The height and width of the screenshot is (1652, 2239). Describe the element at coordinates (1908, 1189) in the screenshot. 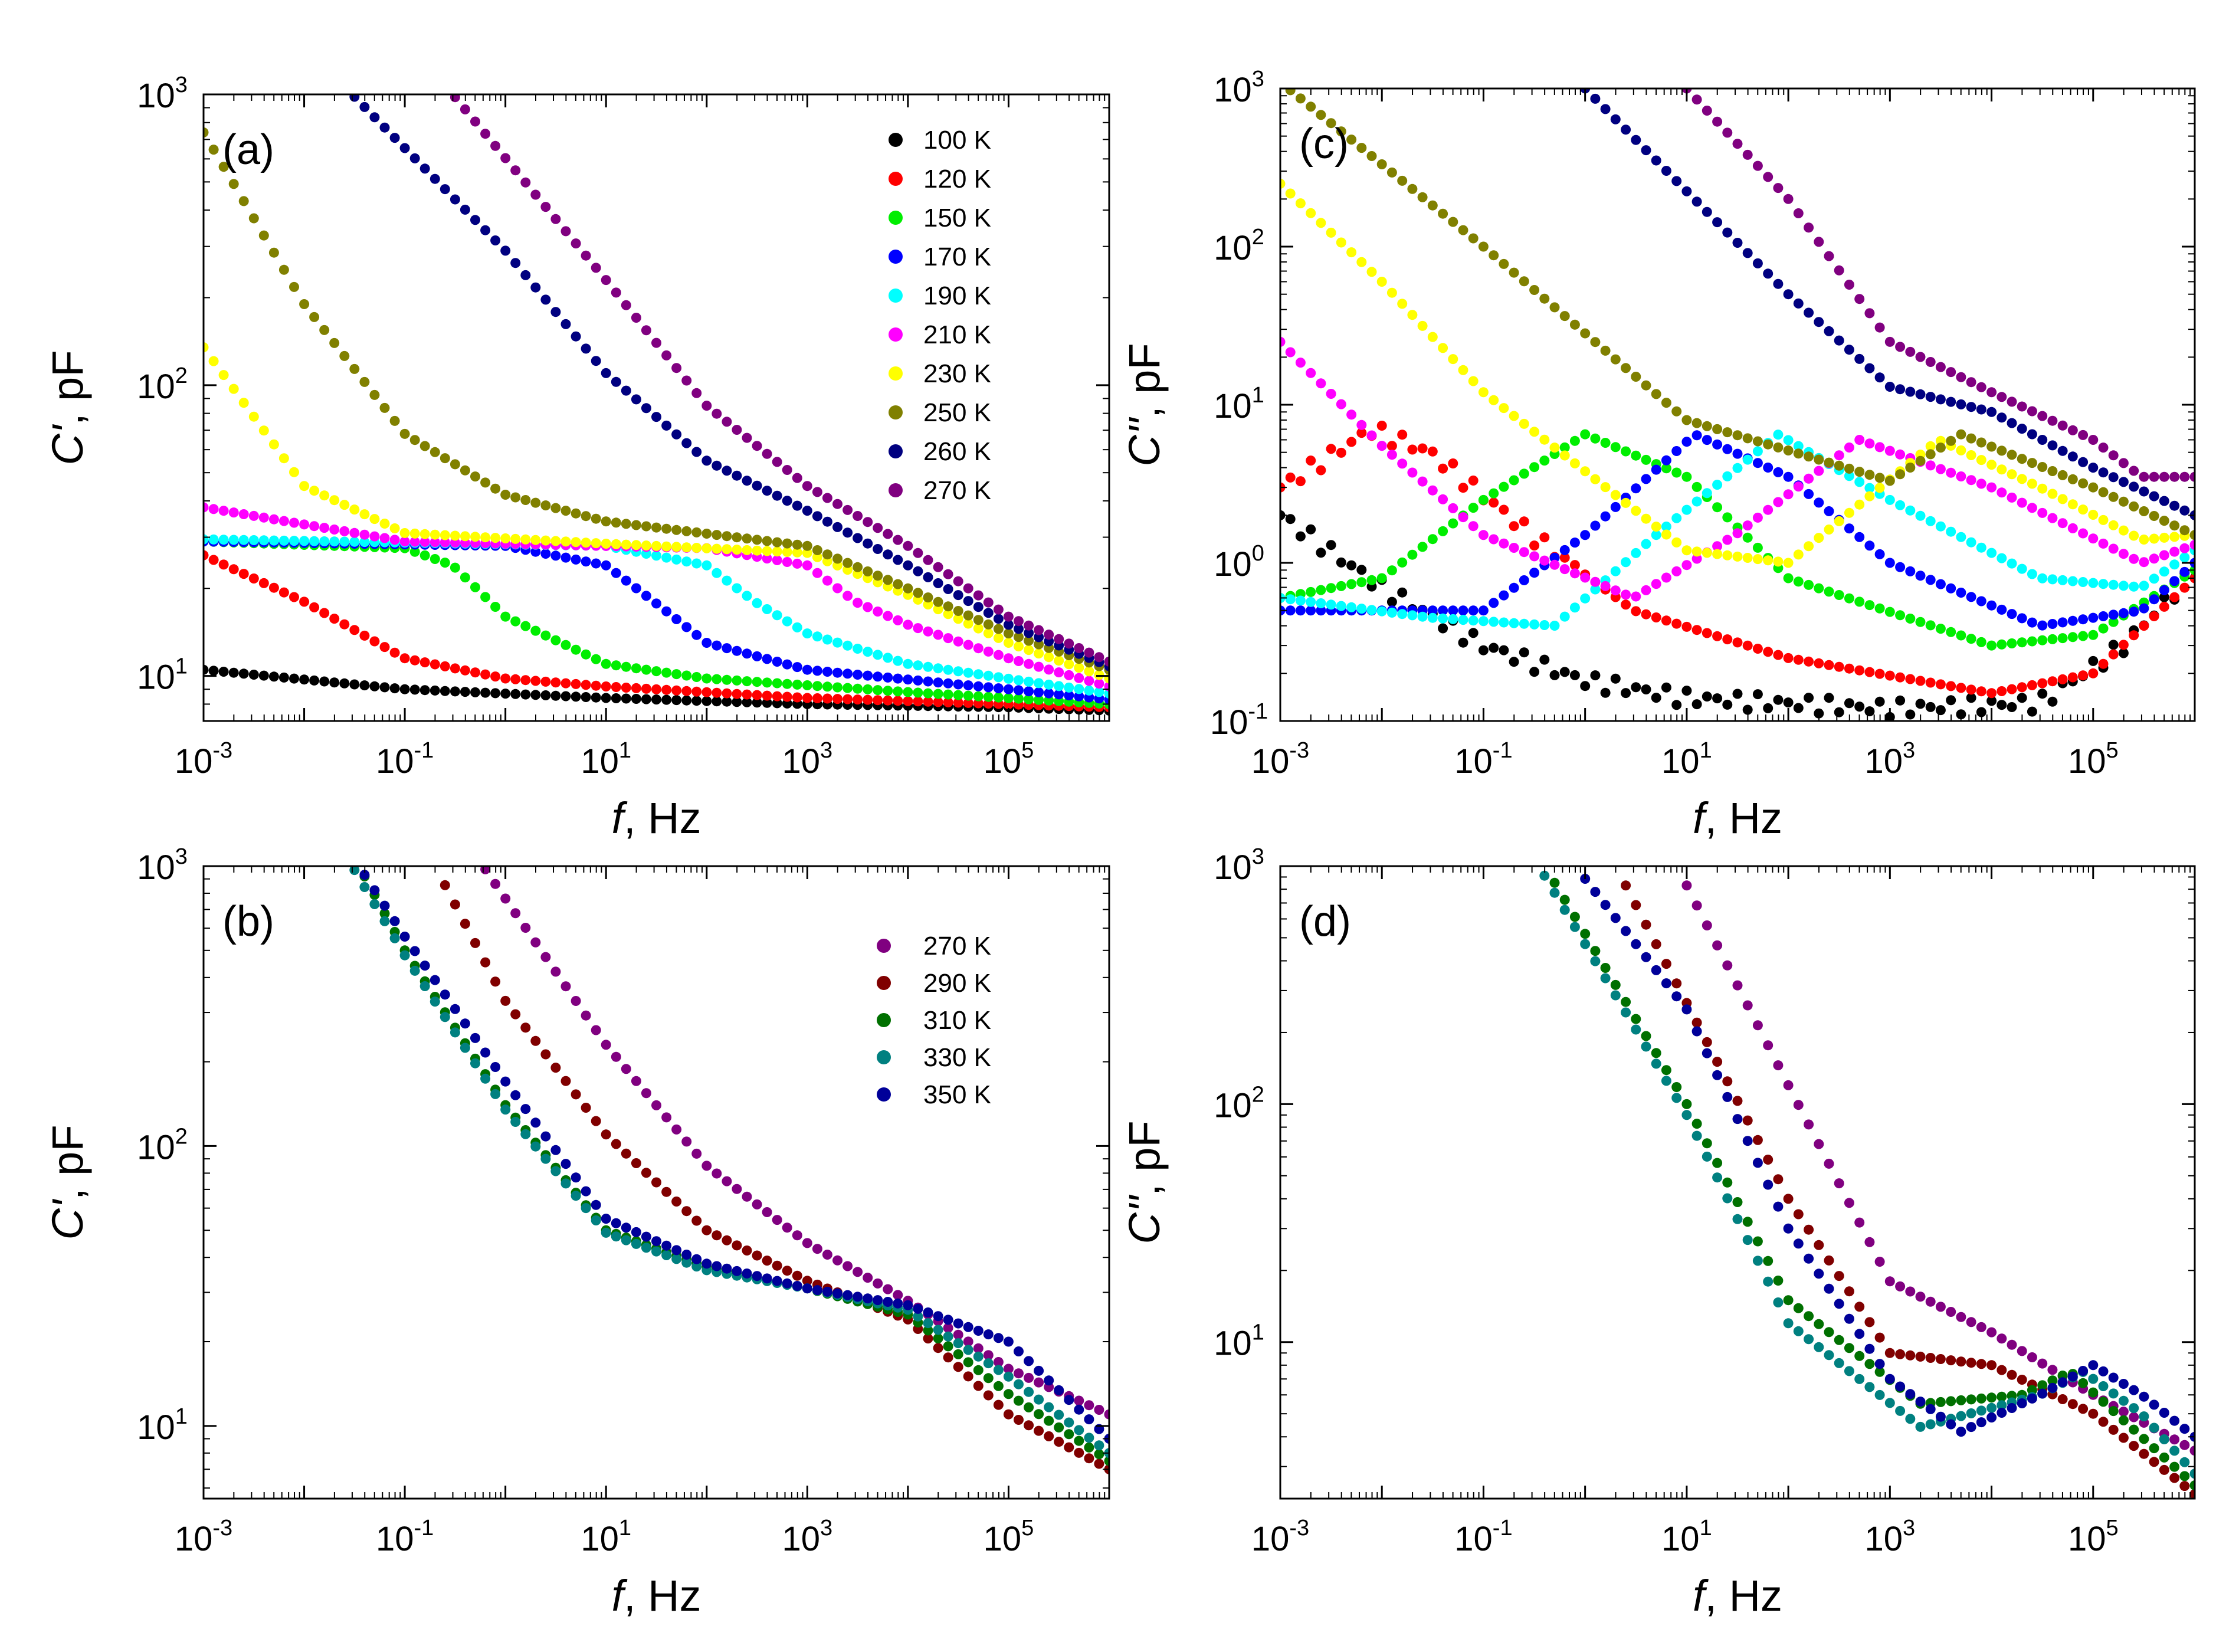

I see `series-290-k` at that location.